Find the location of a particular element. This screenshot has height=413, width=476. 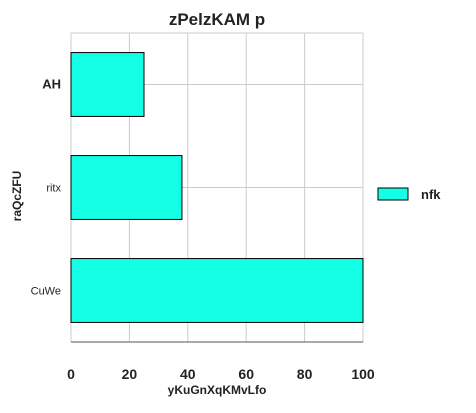

y-tick-label: CuWe is located at coordinates (46, 292).